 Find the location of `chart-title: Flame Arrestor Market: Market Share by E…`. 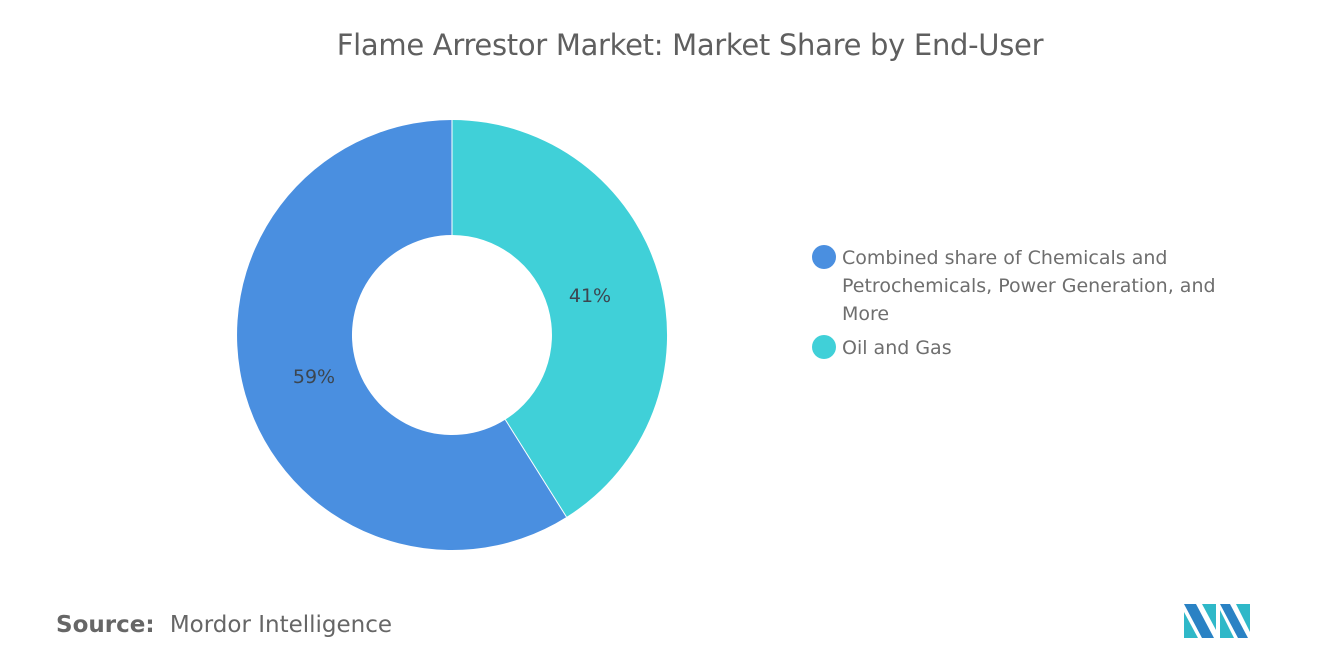

chart-title: Flame Arrestor Market: Market Share by E… is located at coordinates (690, 45).